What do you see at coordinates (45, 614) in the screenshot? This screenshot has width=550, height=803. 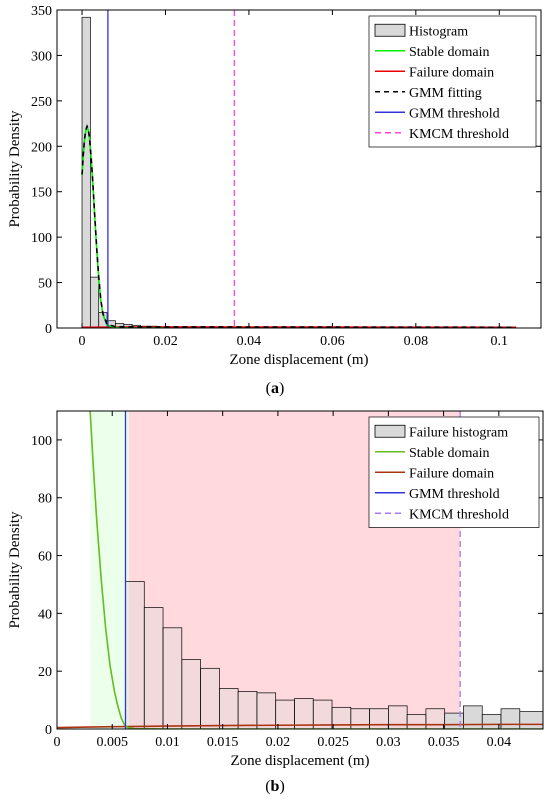 I see `panel-b-y-tick-label: 40` at bounding box center [45, 614].